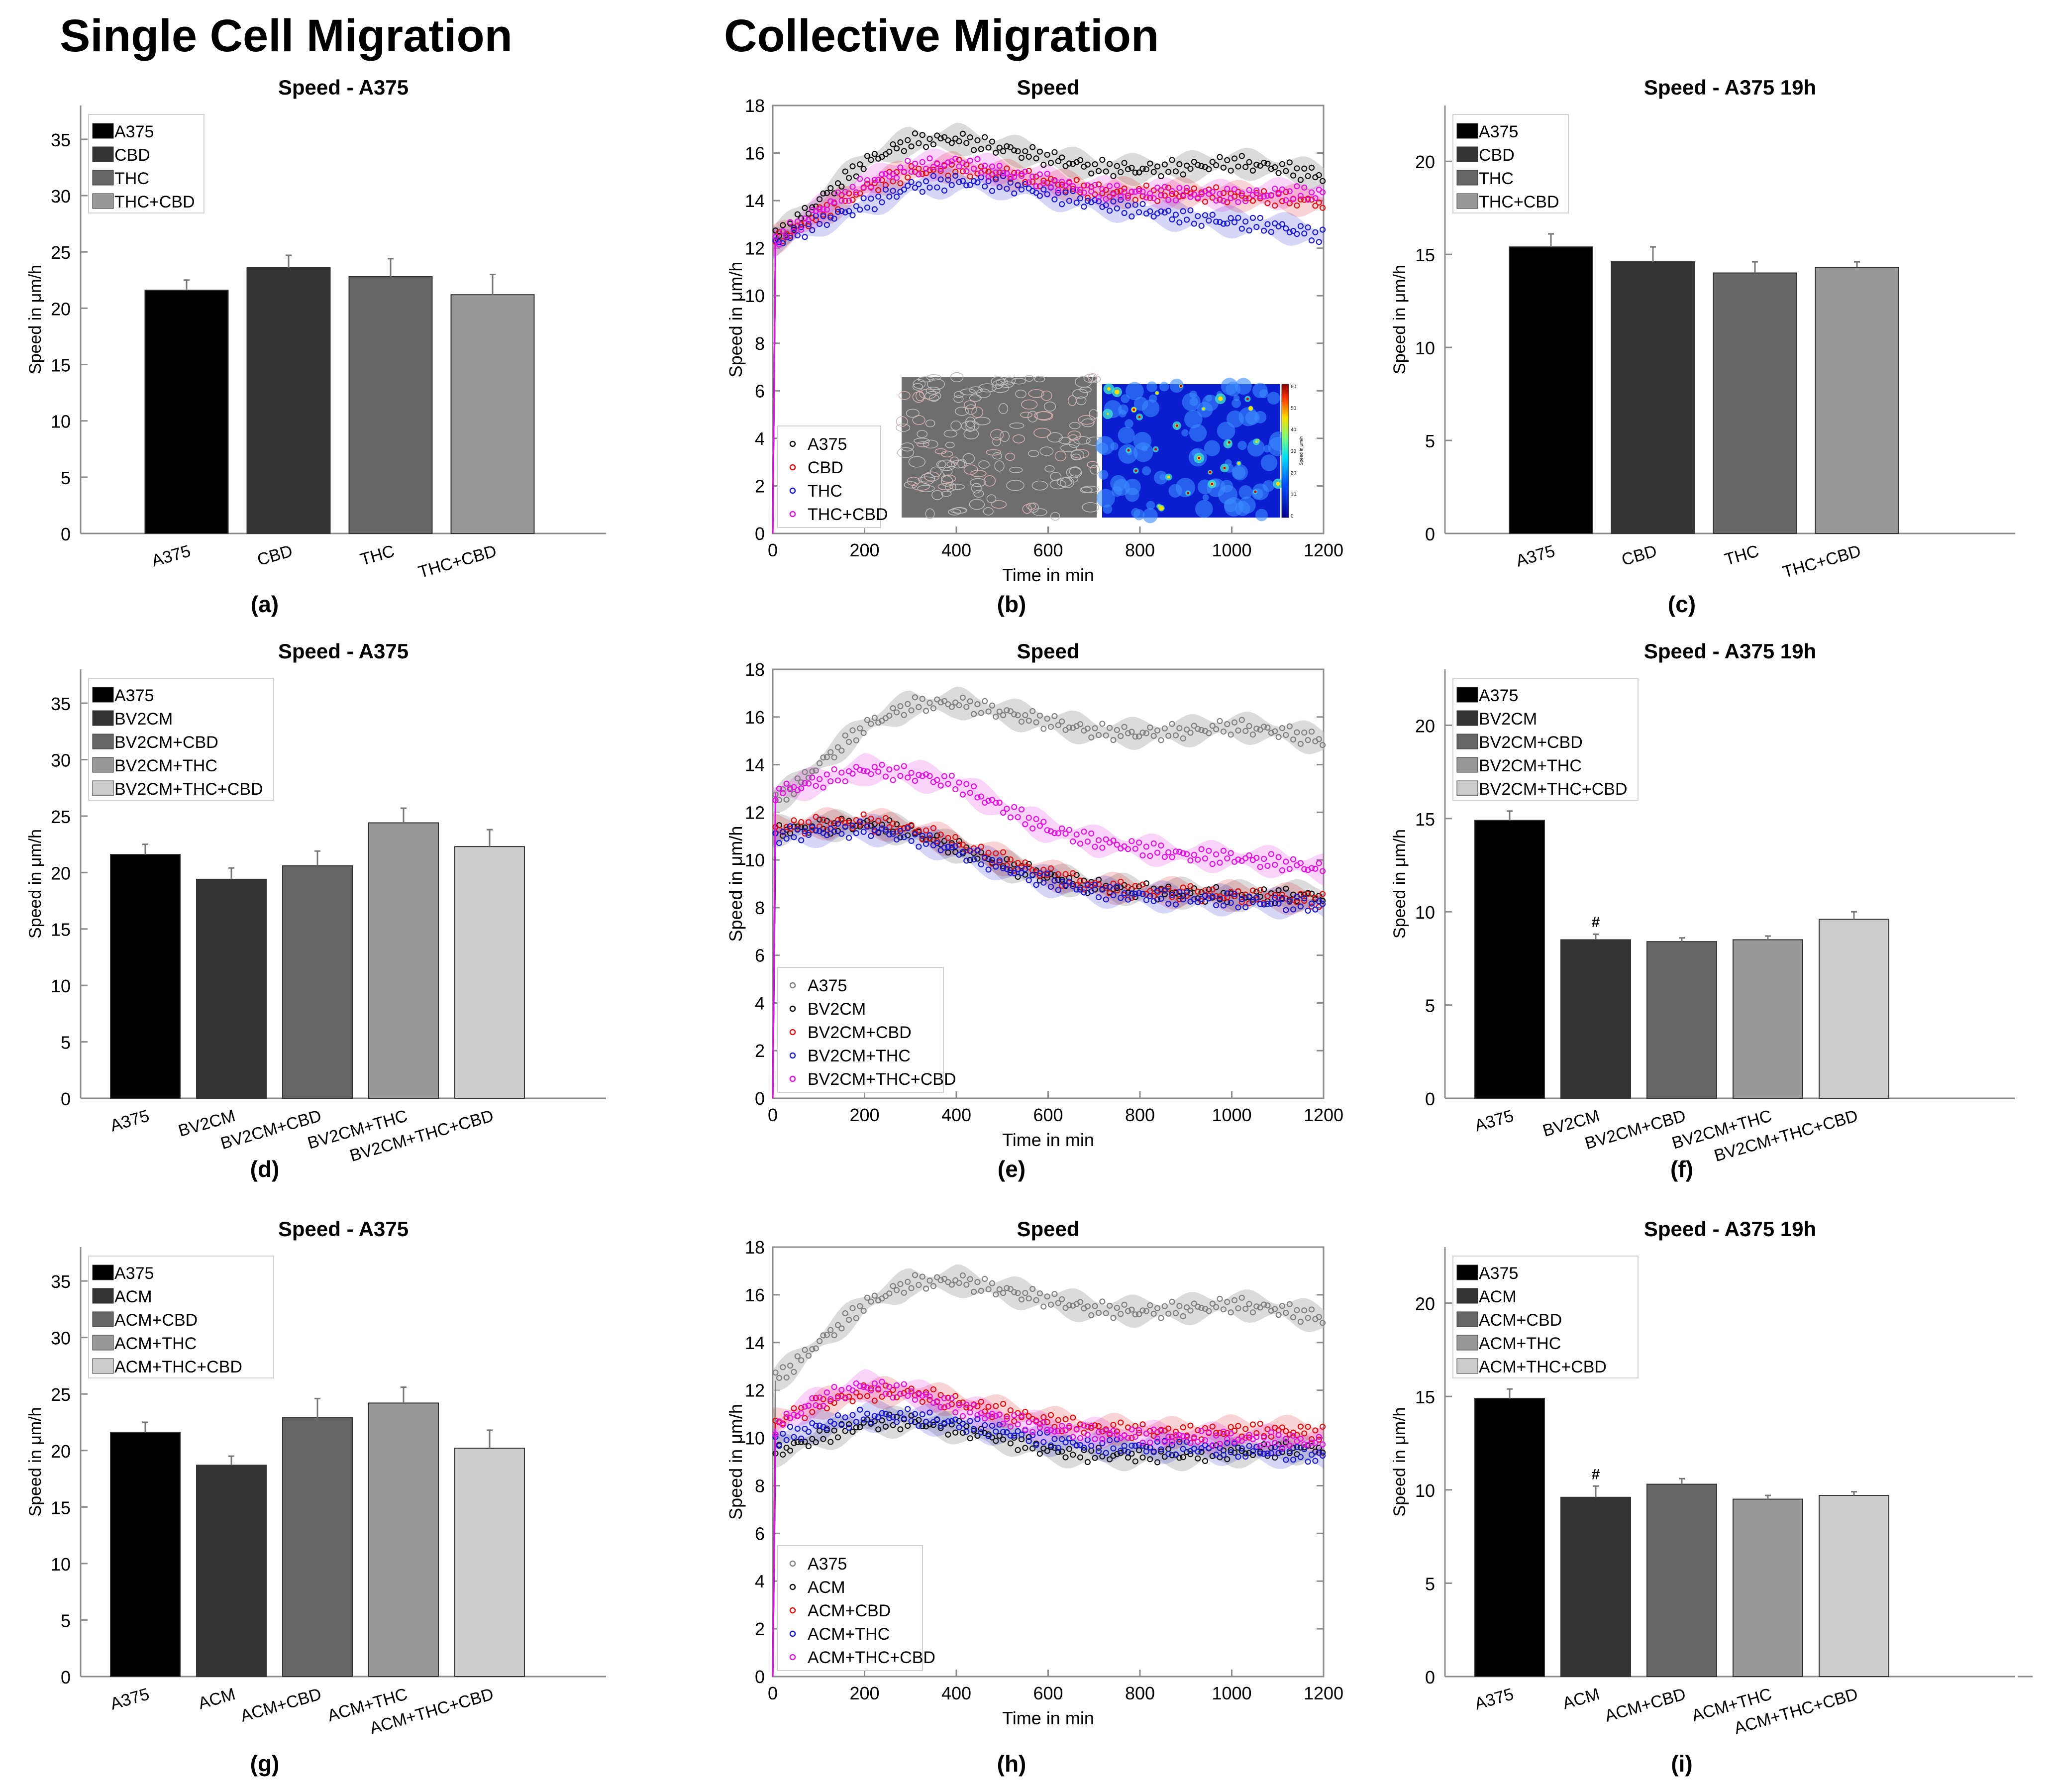  What do you see at coordinates (1140, 1115) in the screenshot?
I see `x-tick-label: 800` at bounding box center [1140, 1115].